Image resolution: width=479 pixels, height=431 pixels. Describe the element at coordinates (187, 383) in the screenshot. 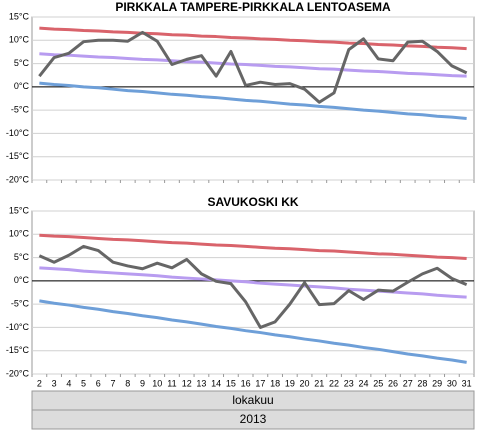

I see `x-tick-label: 12` at that location.